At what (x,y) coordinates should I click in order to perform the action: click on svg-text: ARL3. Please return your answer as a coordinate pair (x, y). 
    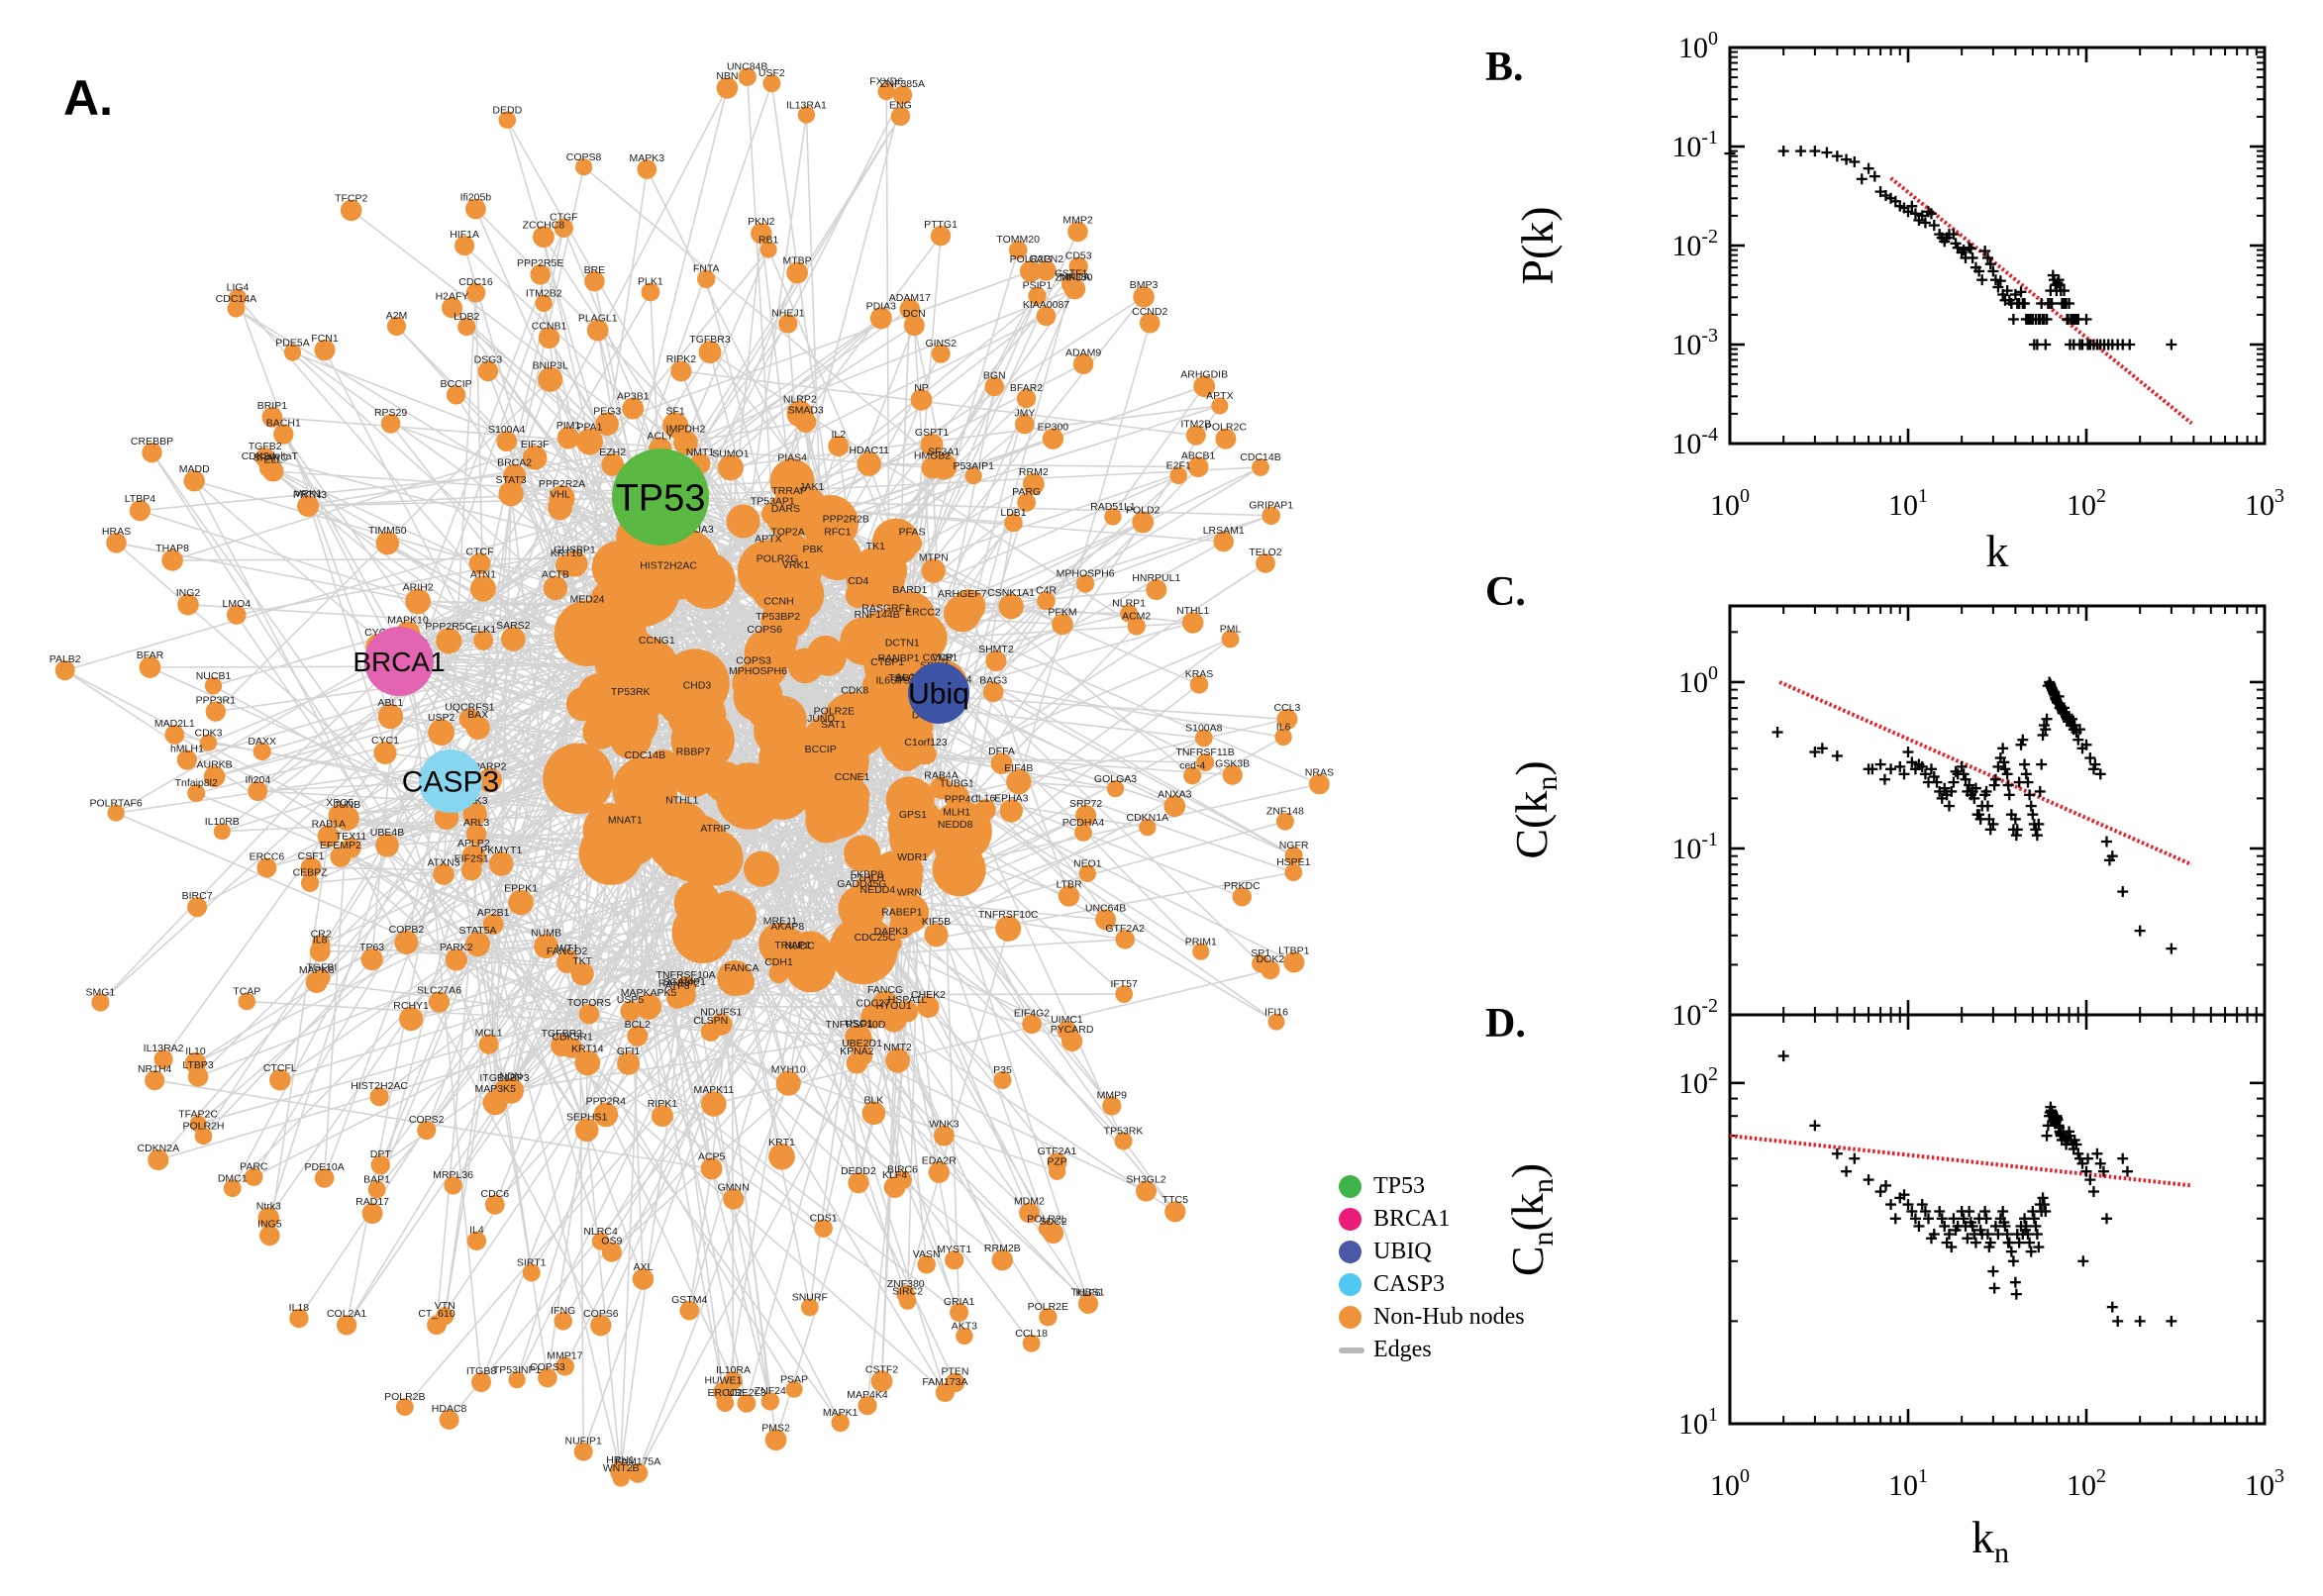
    Looking at the image, I should click on (476, 823).